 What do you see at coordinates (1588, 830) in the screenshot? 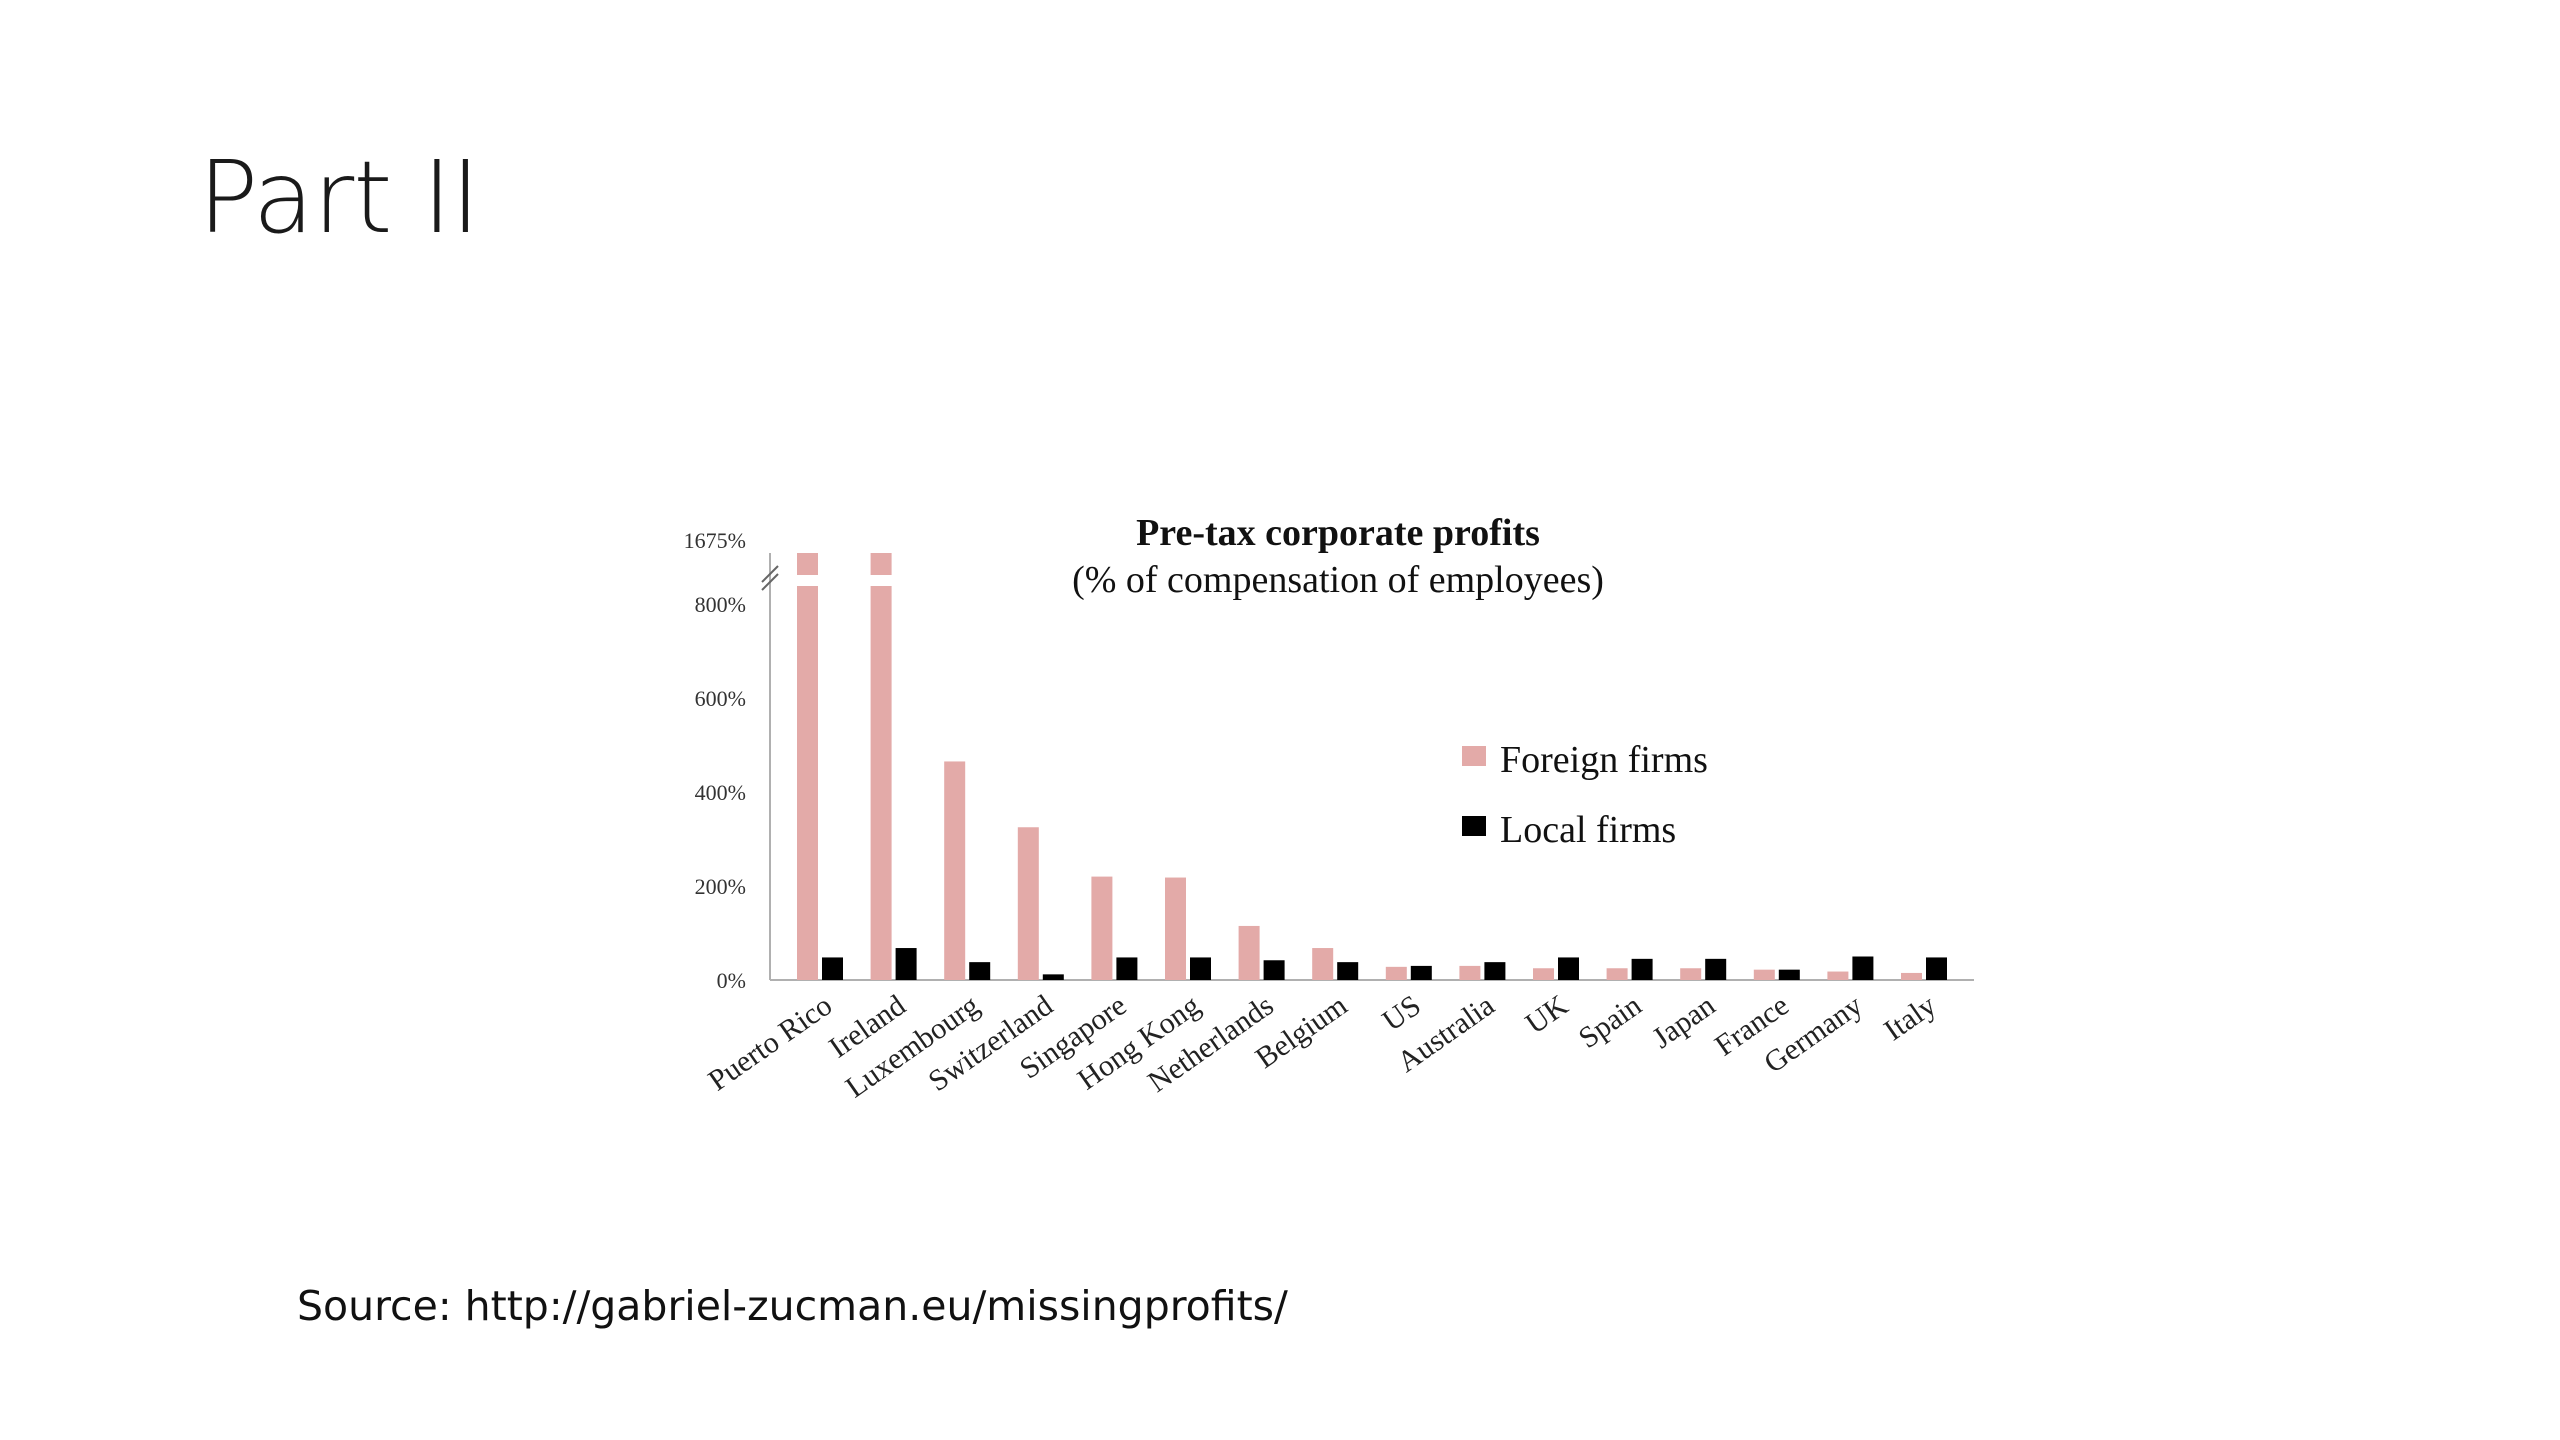
I see `legend-label: Local firms` at bounding box center [1588, 830].